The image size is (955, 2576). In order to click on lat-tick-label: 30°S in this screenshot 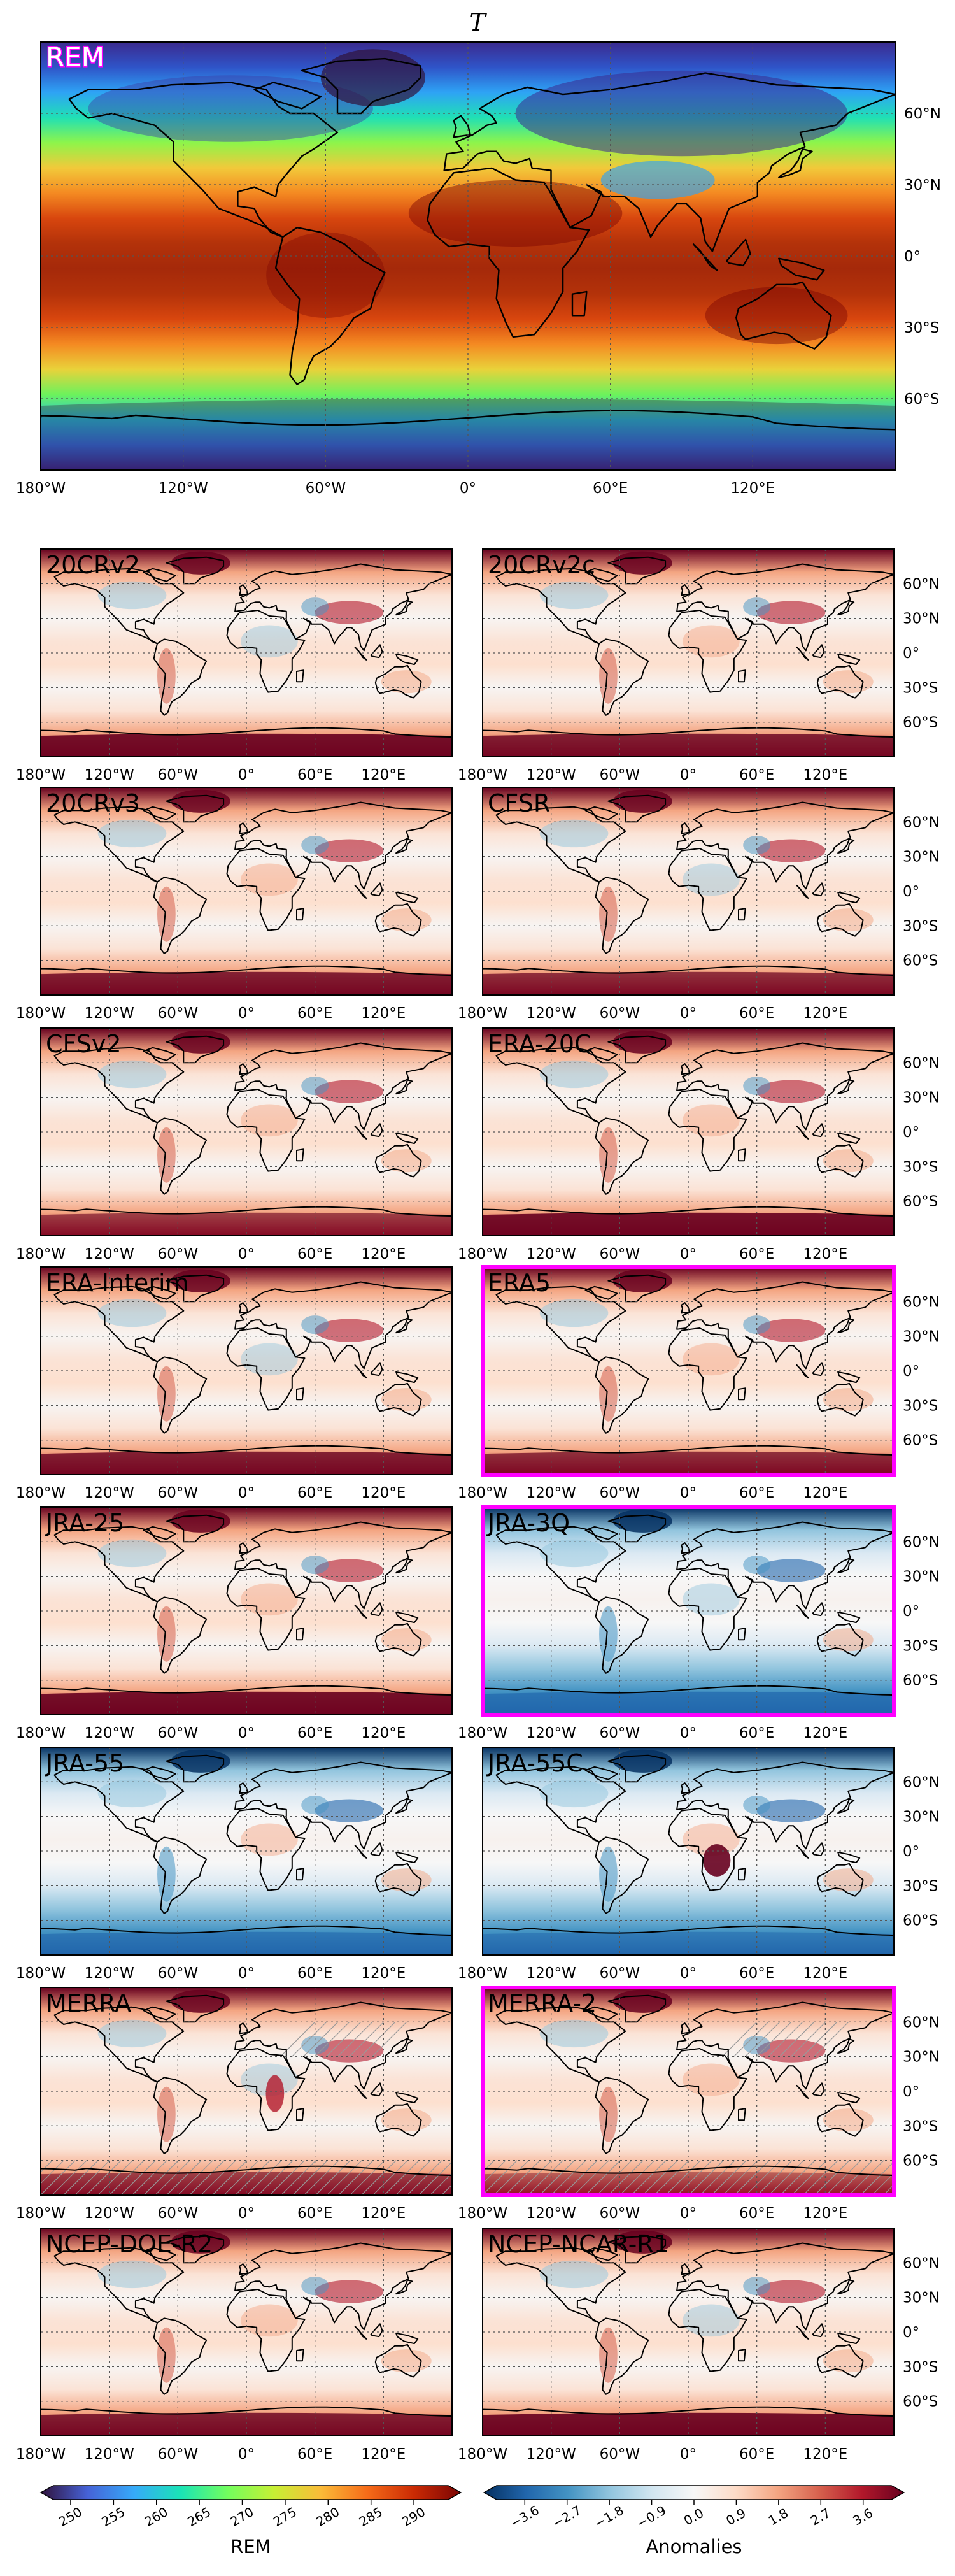, I will do `click(921, 2367)`.